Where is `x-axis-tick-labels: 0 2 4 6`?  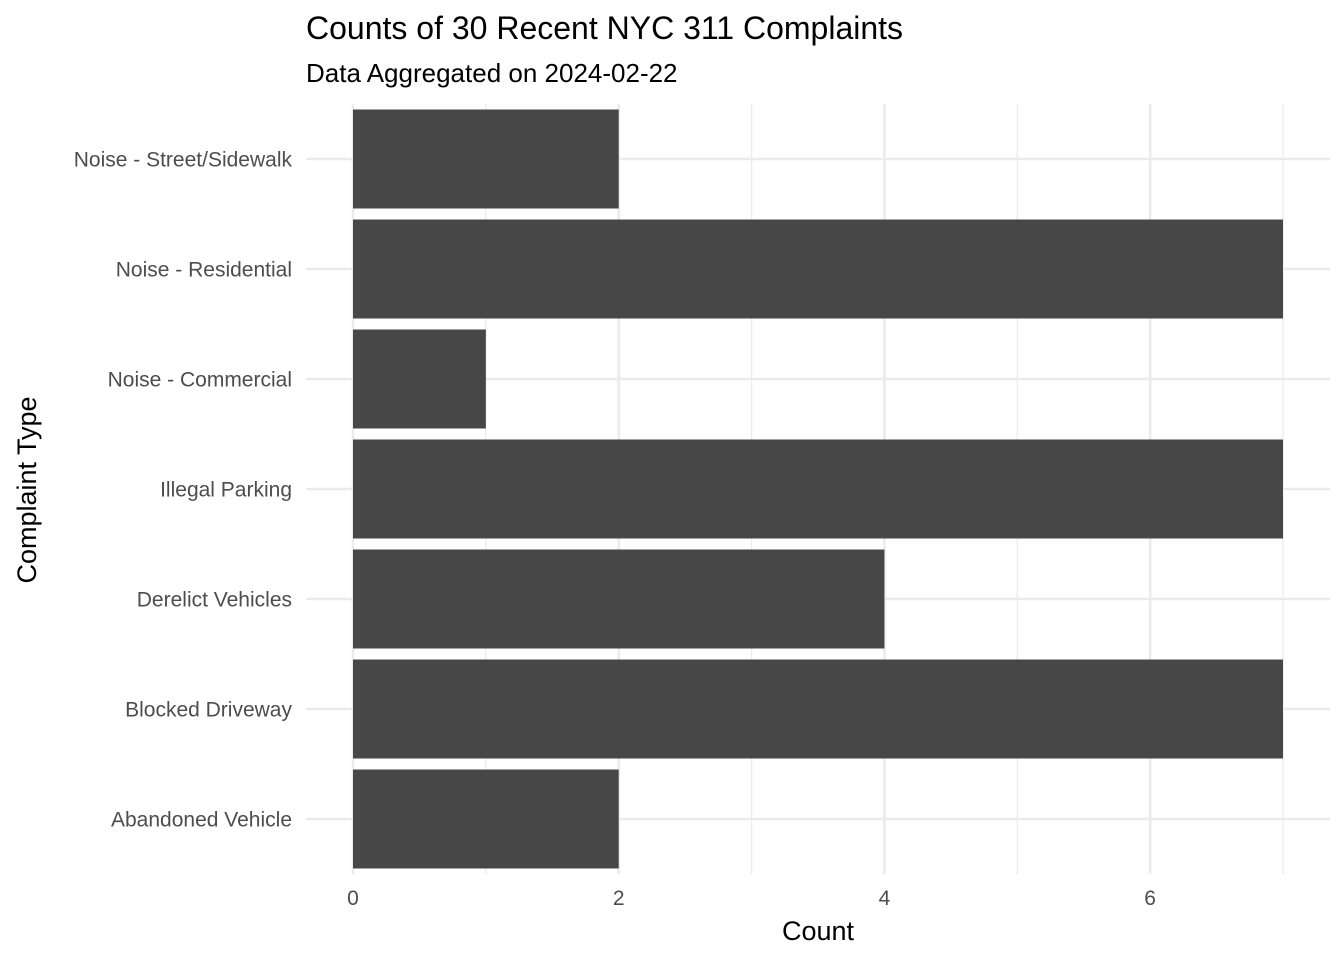
x-axis-tick-labels: 0 2 4 6 is located at coordinates (751, 898).